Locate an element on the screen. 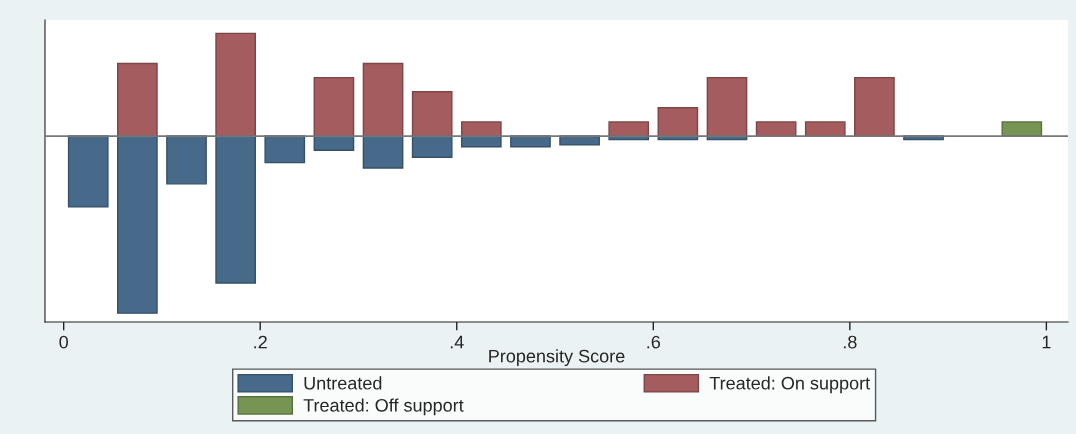  x-tick-label: 0 is located at coordinates (63, 342).